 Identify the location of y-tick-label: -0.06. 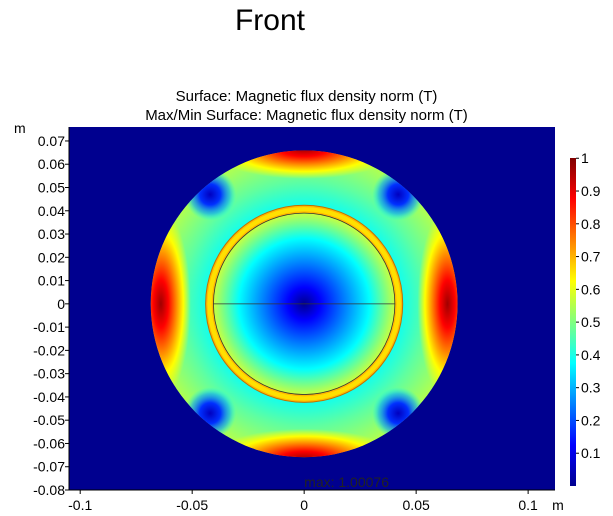
(49, 443).